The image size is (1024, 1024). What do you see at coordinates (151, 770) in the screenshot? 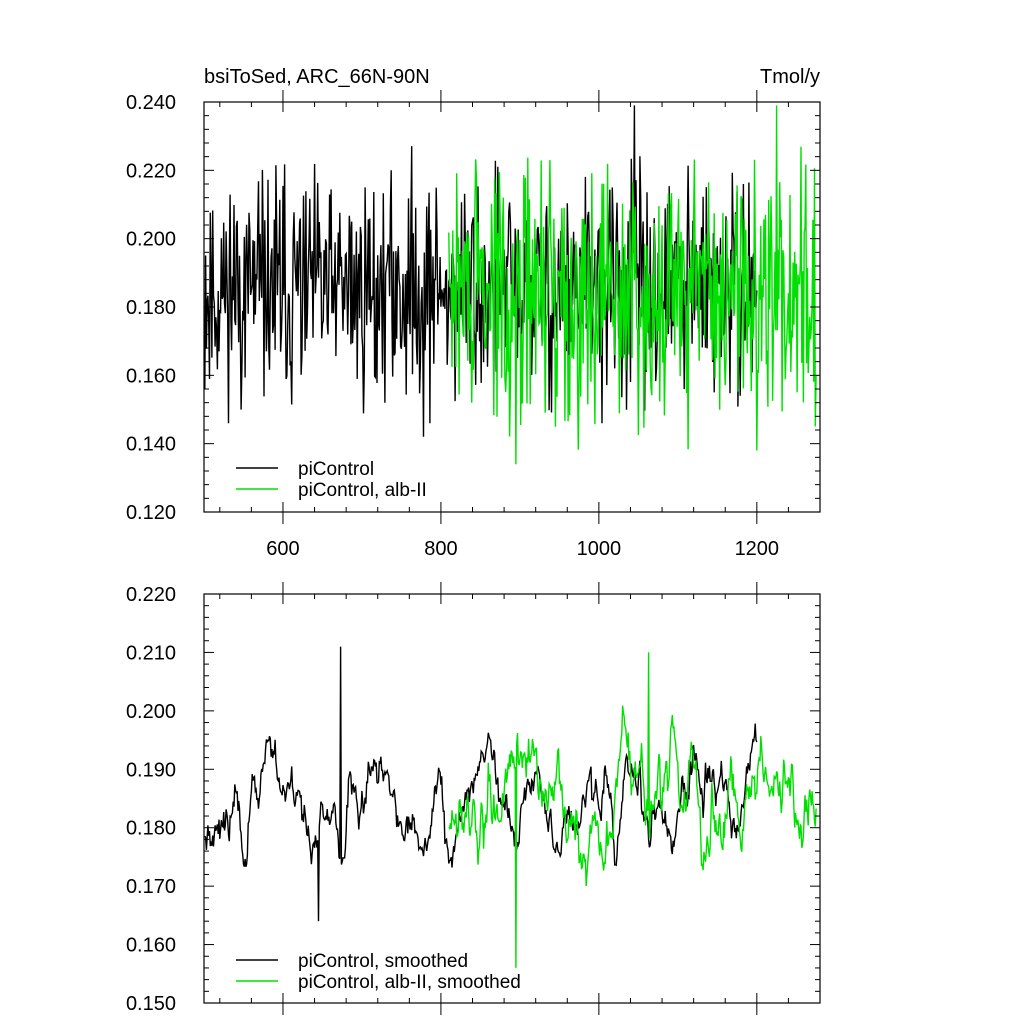
I see `y-tick-label: 0.190` at bounding box center [151, 770].